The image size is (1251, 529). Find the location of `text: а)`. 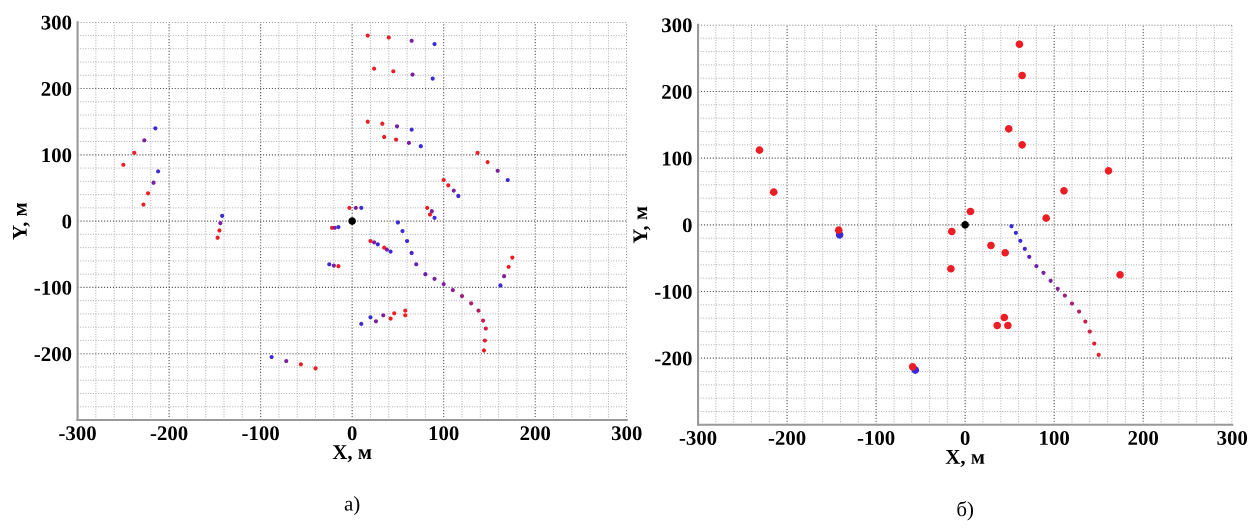

text: а) is located at coordinates (352, 505).